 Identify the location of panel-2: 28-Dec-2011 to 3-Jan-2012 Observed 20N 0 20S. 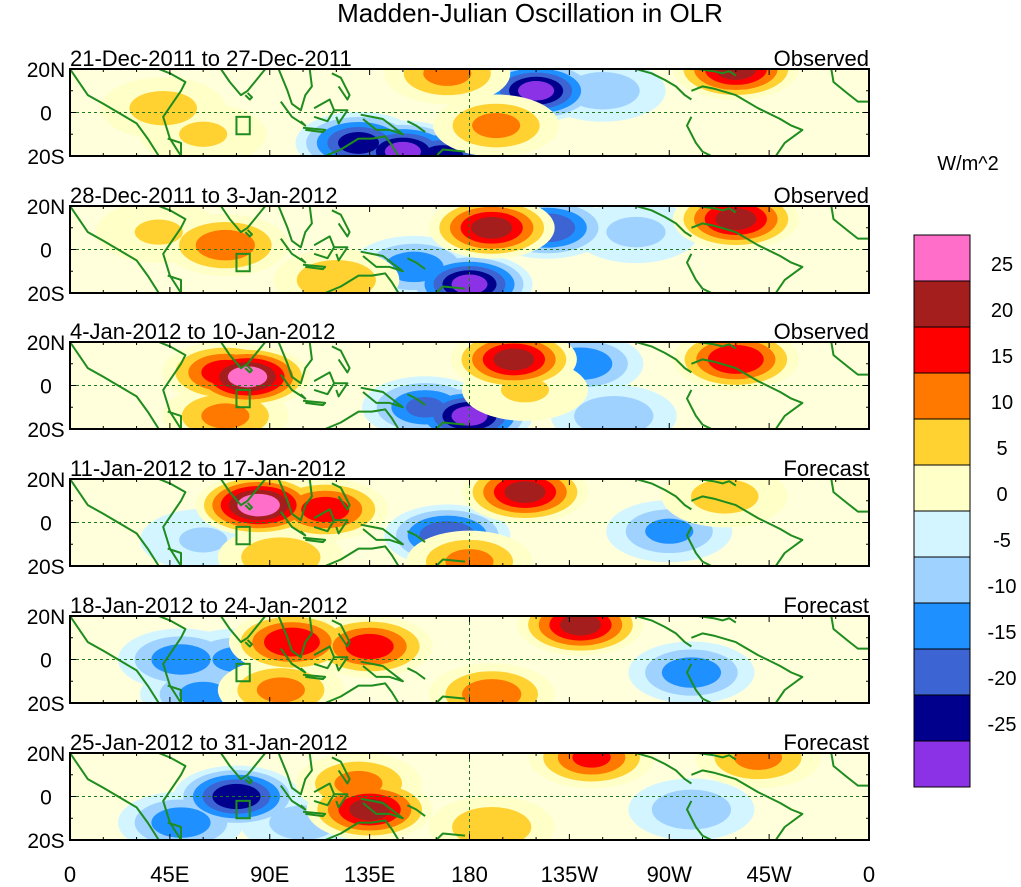
(448, 244).